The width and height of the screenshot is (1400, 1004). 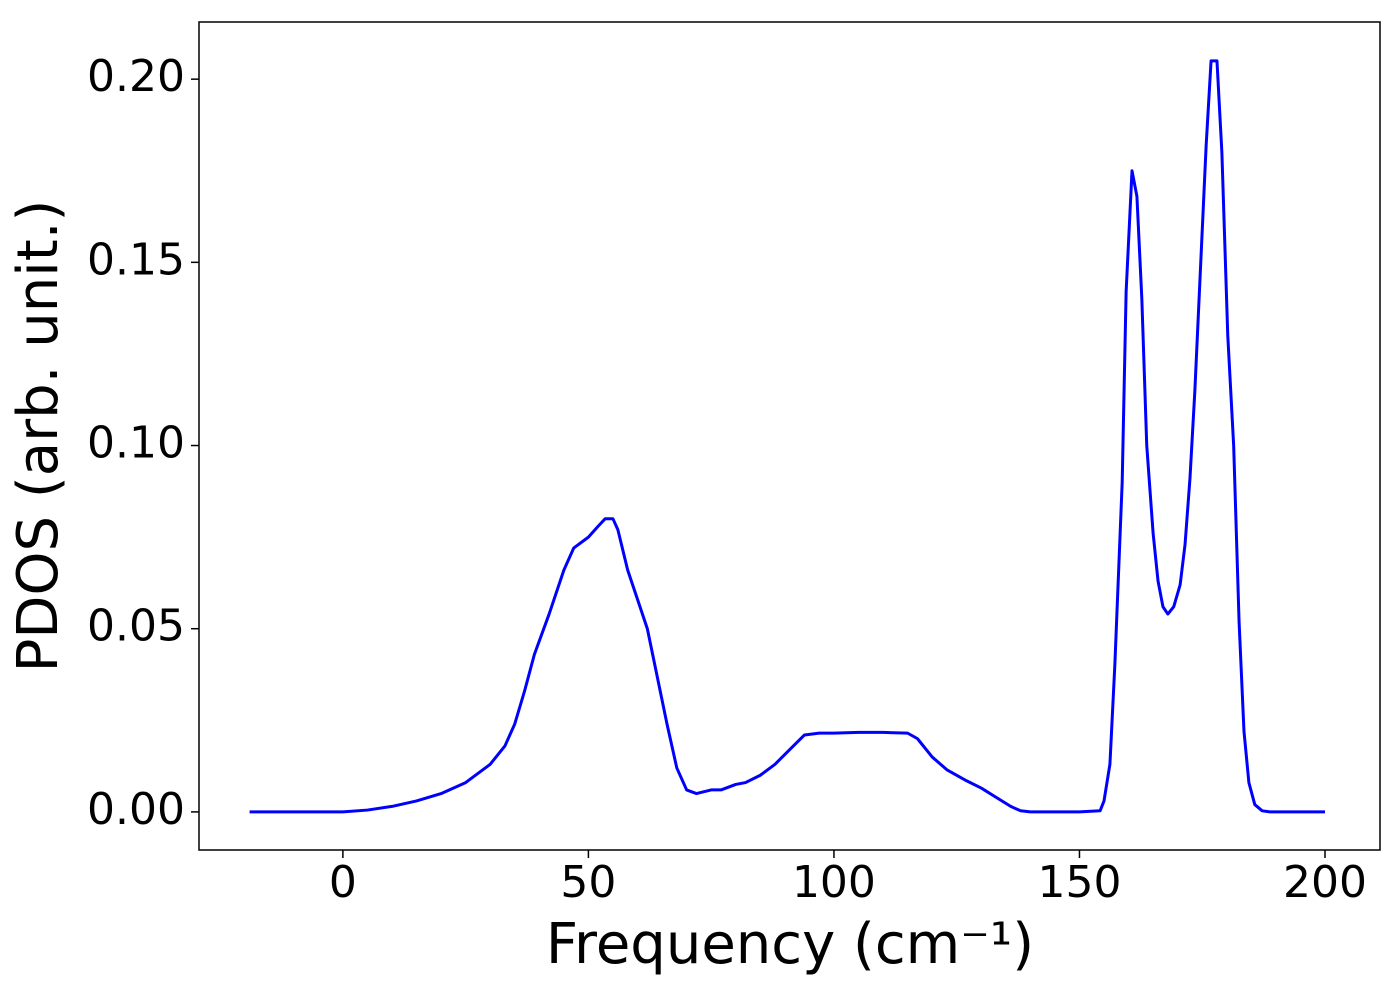 I want to click on x-tick-label: 150, so click(x=1079, y=882).